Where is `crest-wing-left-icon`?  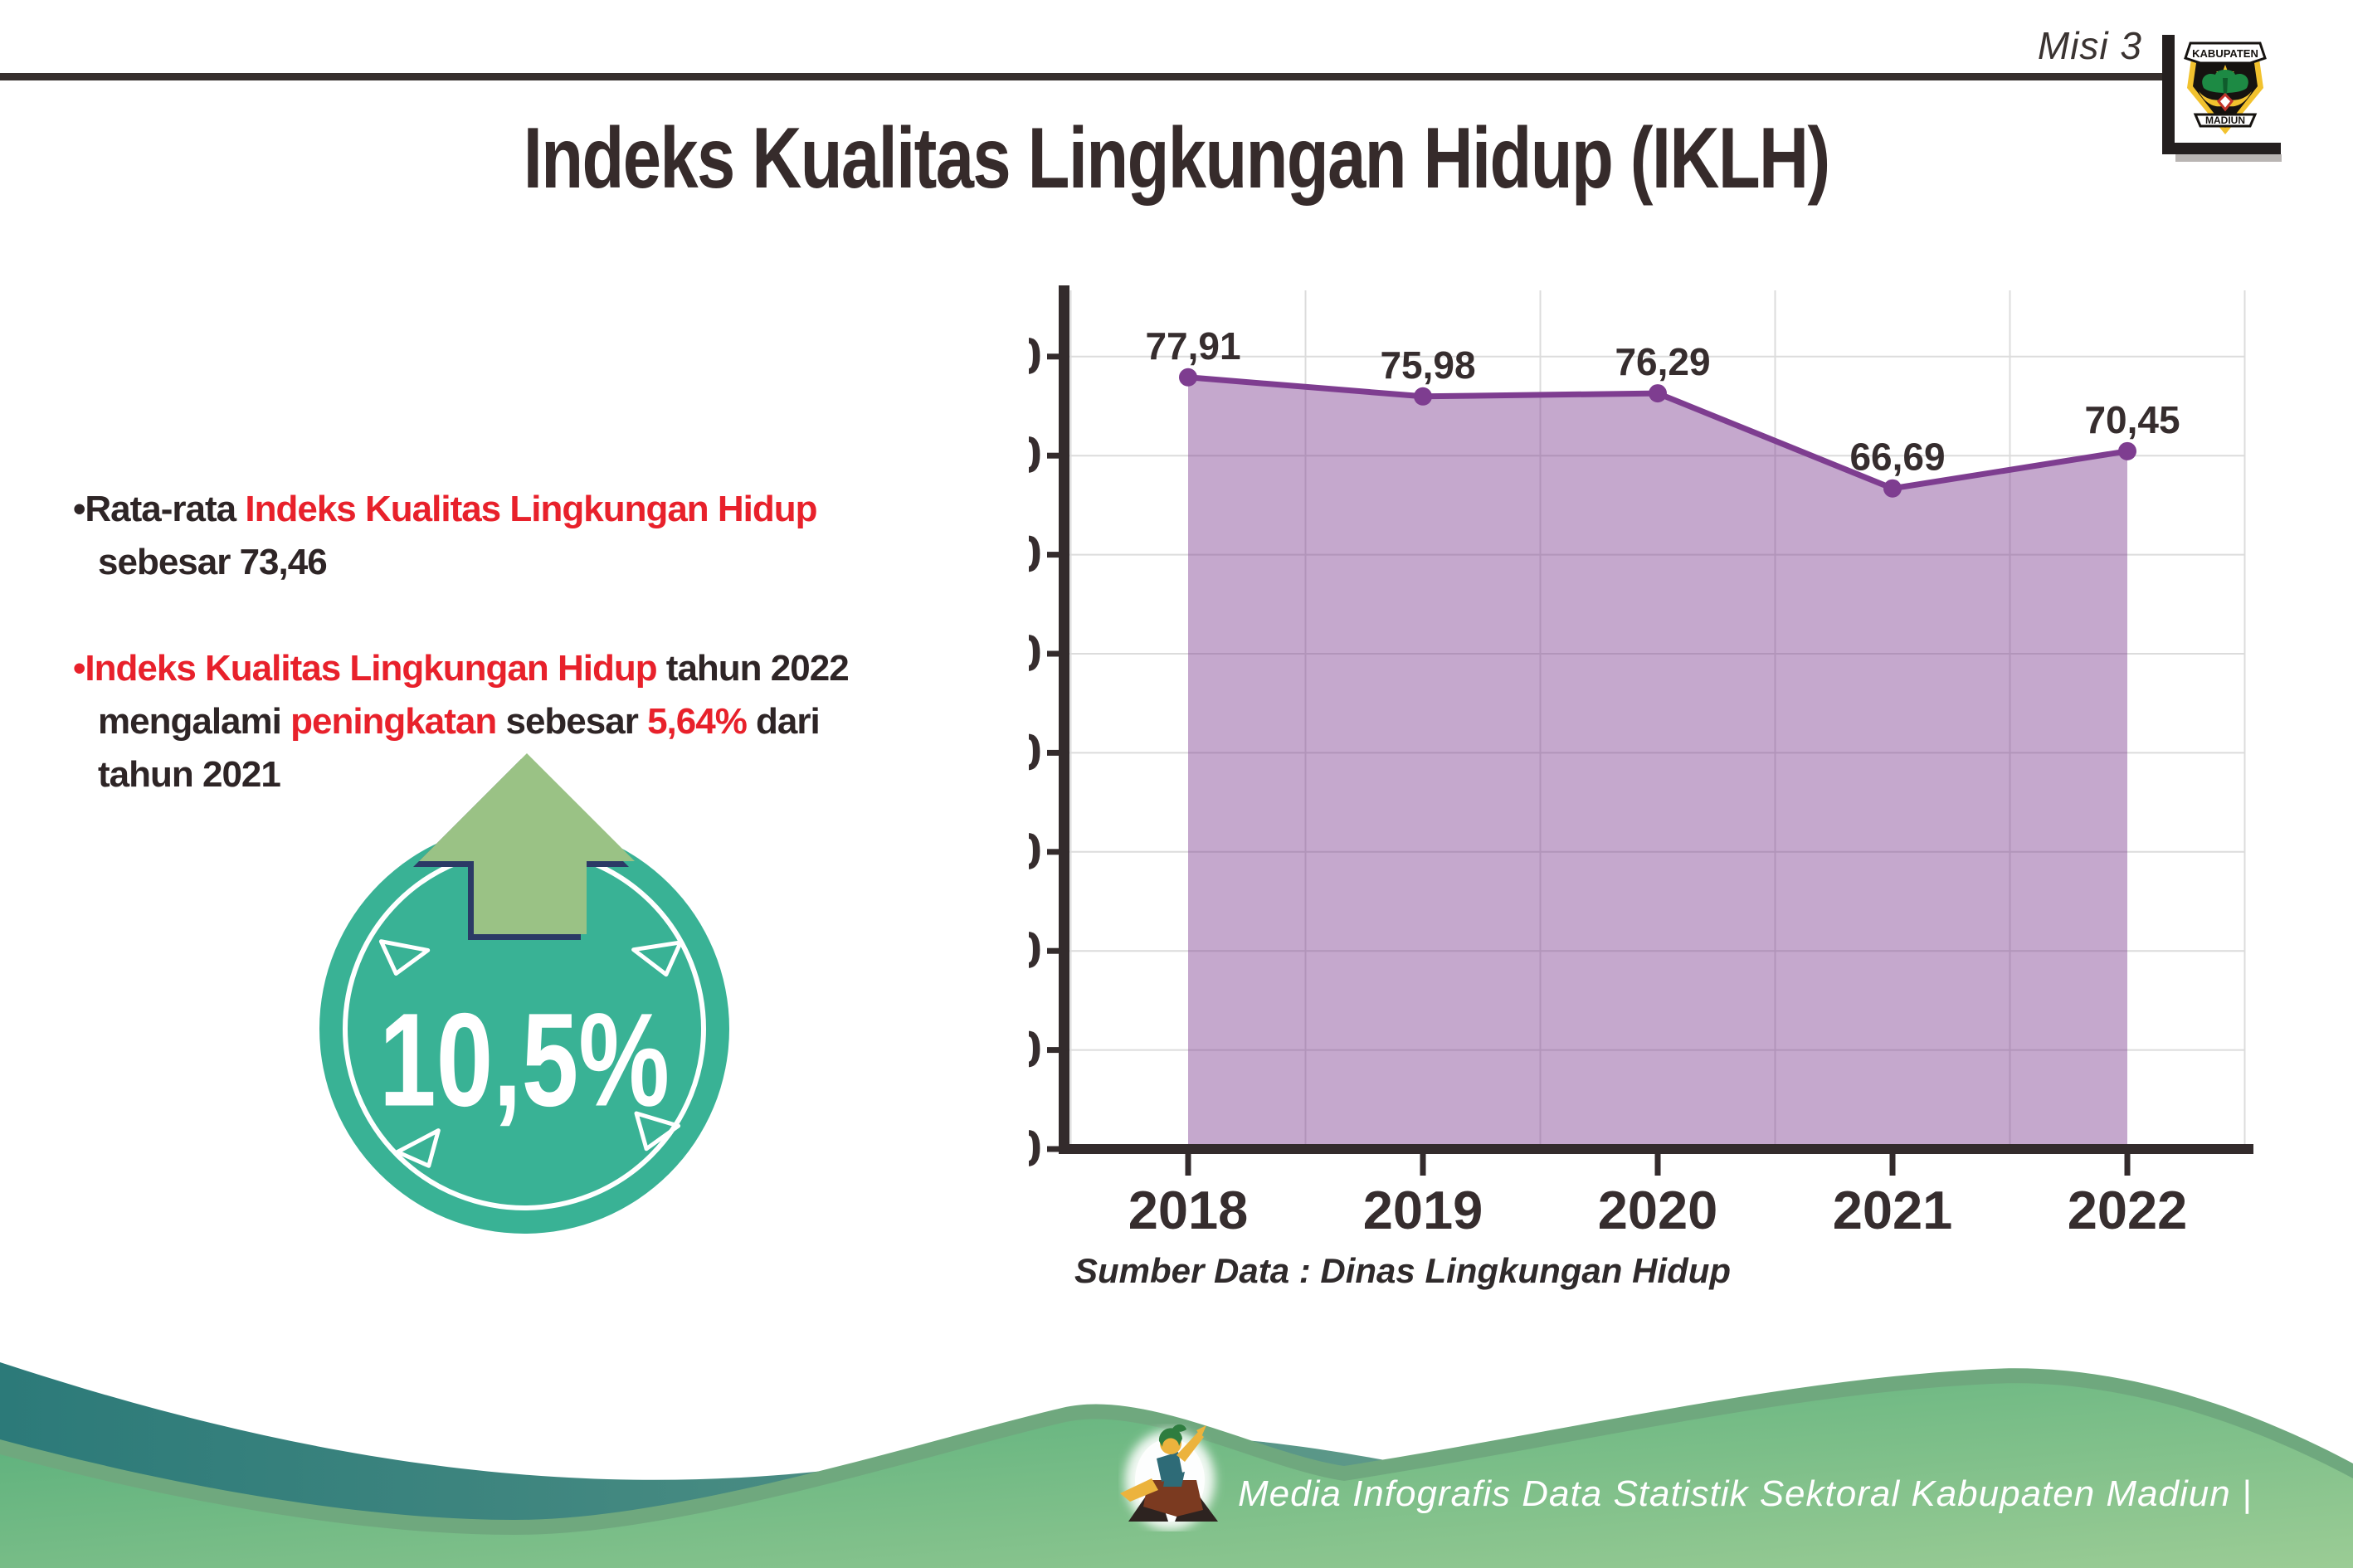
crest-wing-left-icon is located at coordinates (2211, 99).